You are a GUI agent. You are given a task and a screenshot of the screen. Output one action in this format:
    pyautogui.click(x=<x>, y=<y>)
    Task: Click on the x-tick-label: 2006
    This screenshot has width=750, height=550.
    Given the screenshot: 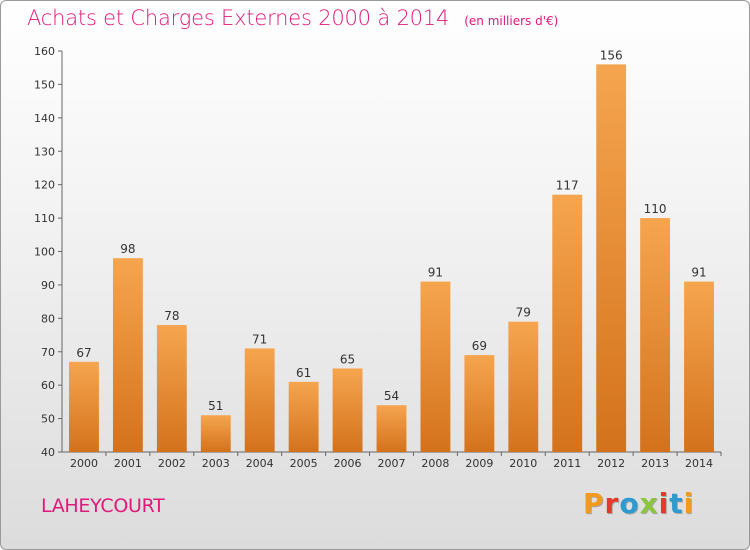 What is the action you would take?
    pyautogui.click(x=348, y=463)
    